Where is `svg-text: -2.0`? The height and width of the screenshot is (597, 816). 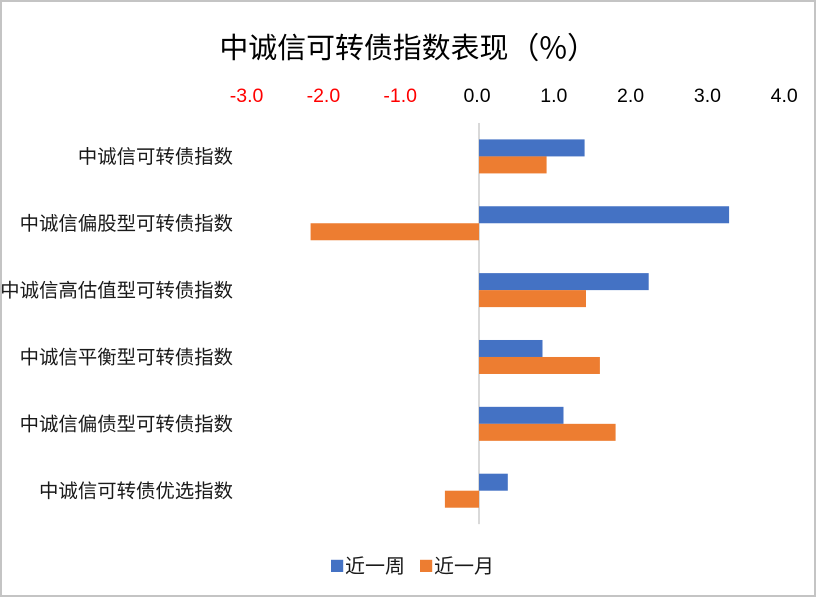 svg-text: -2.0 is located at coordinates (324, 96).